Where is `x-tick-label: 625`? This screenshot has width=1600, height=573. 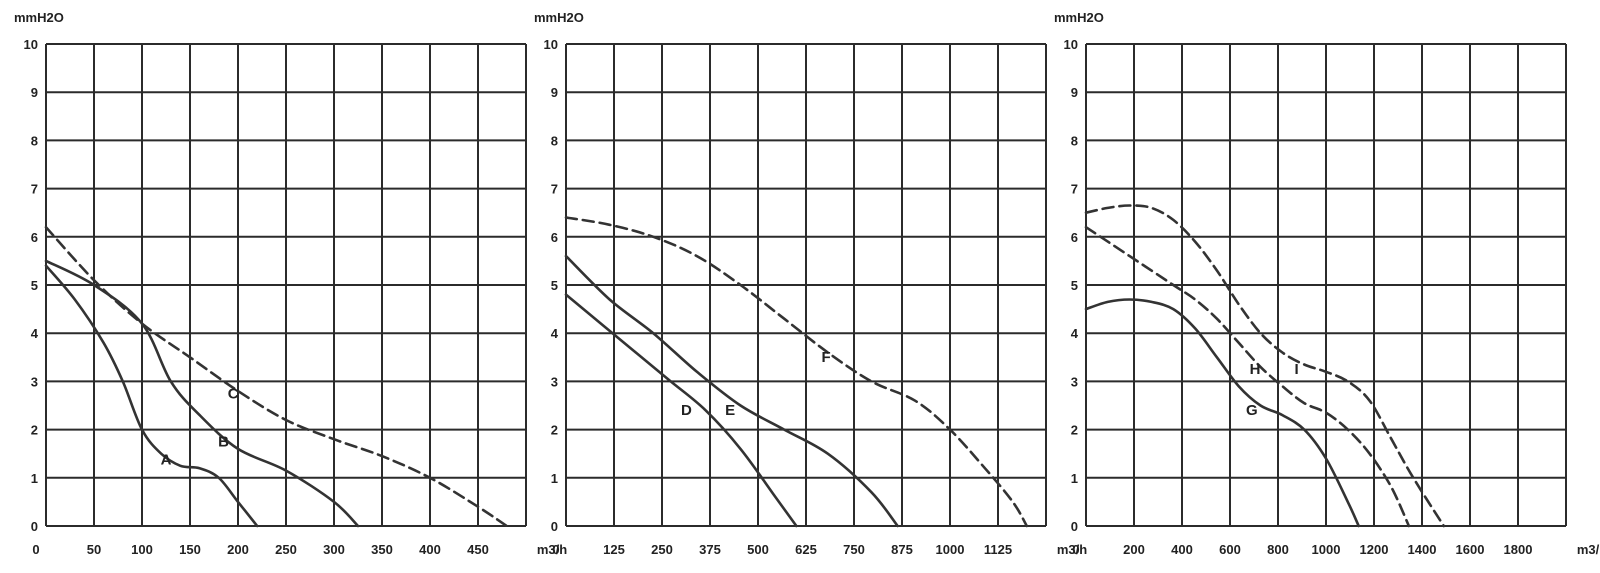
x-tick-label: 625 is located at coordinates (806, 549).